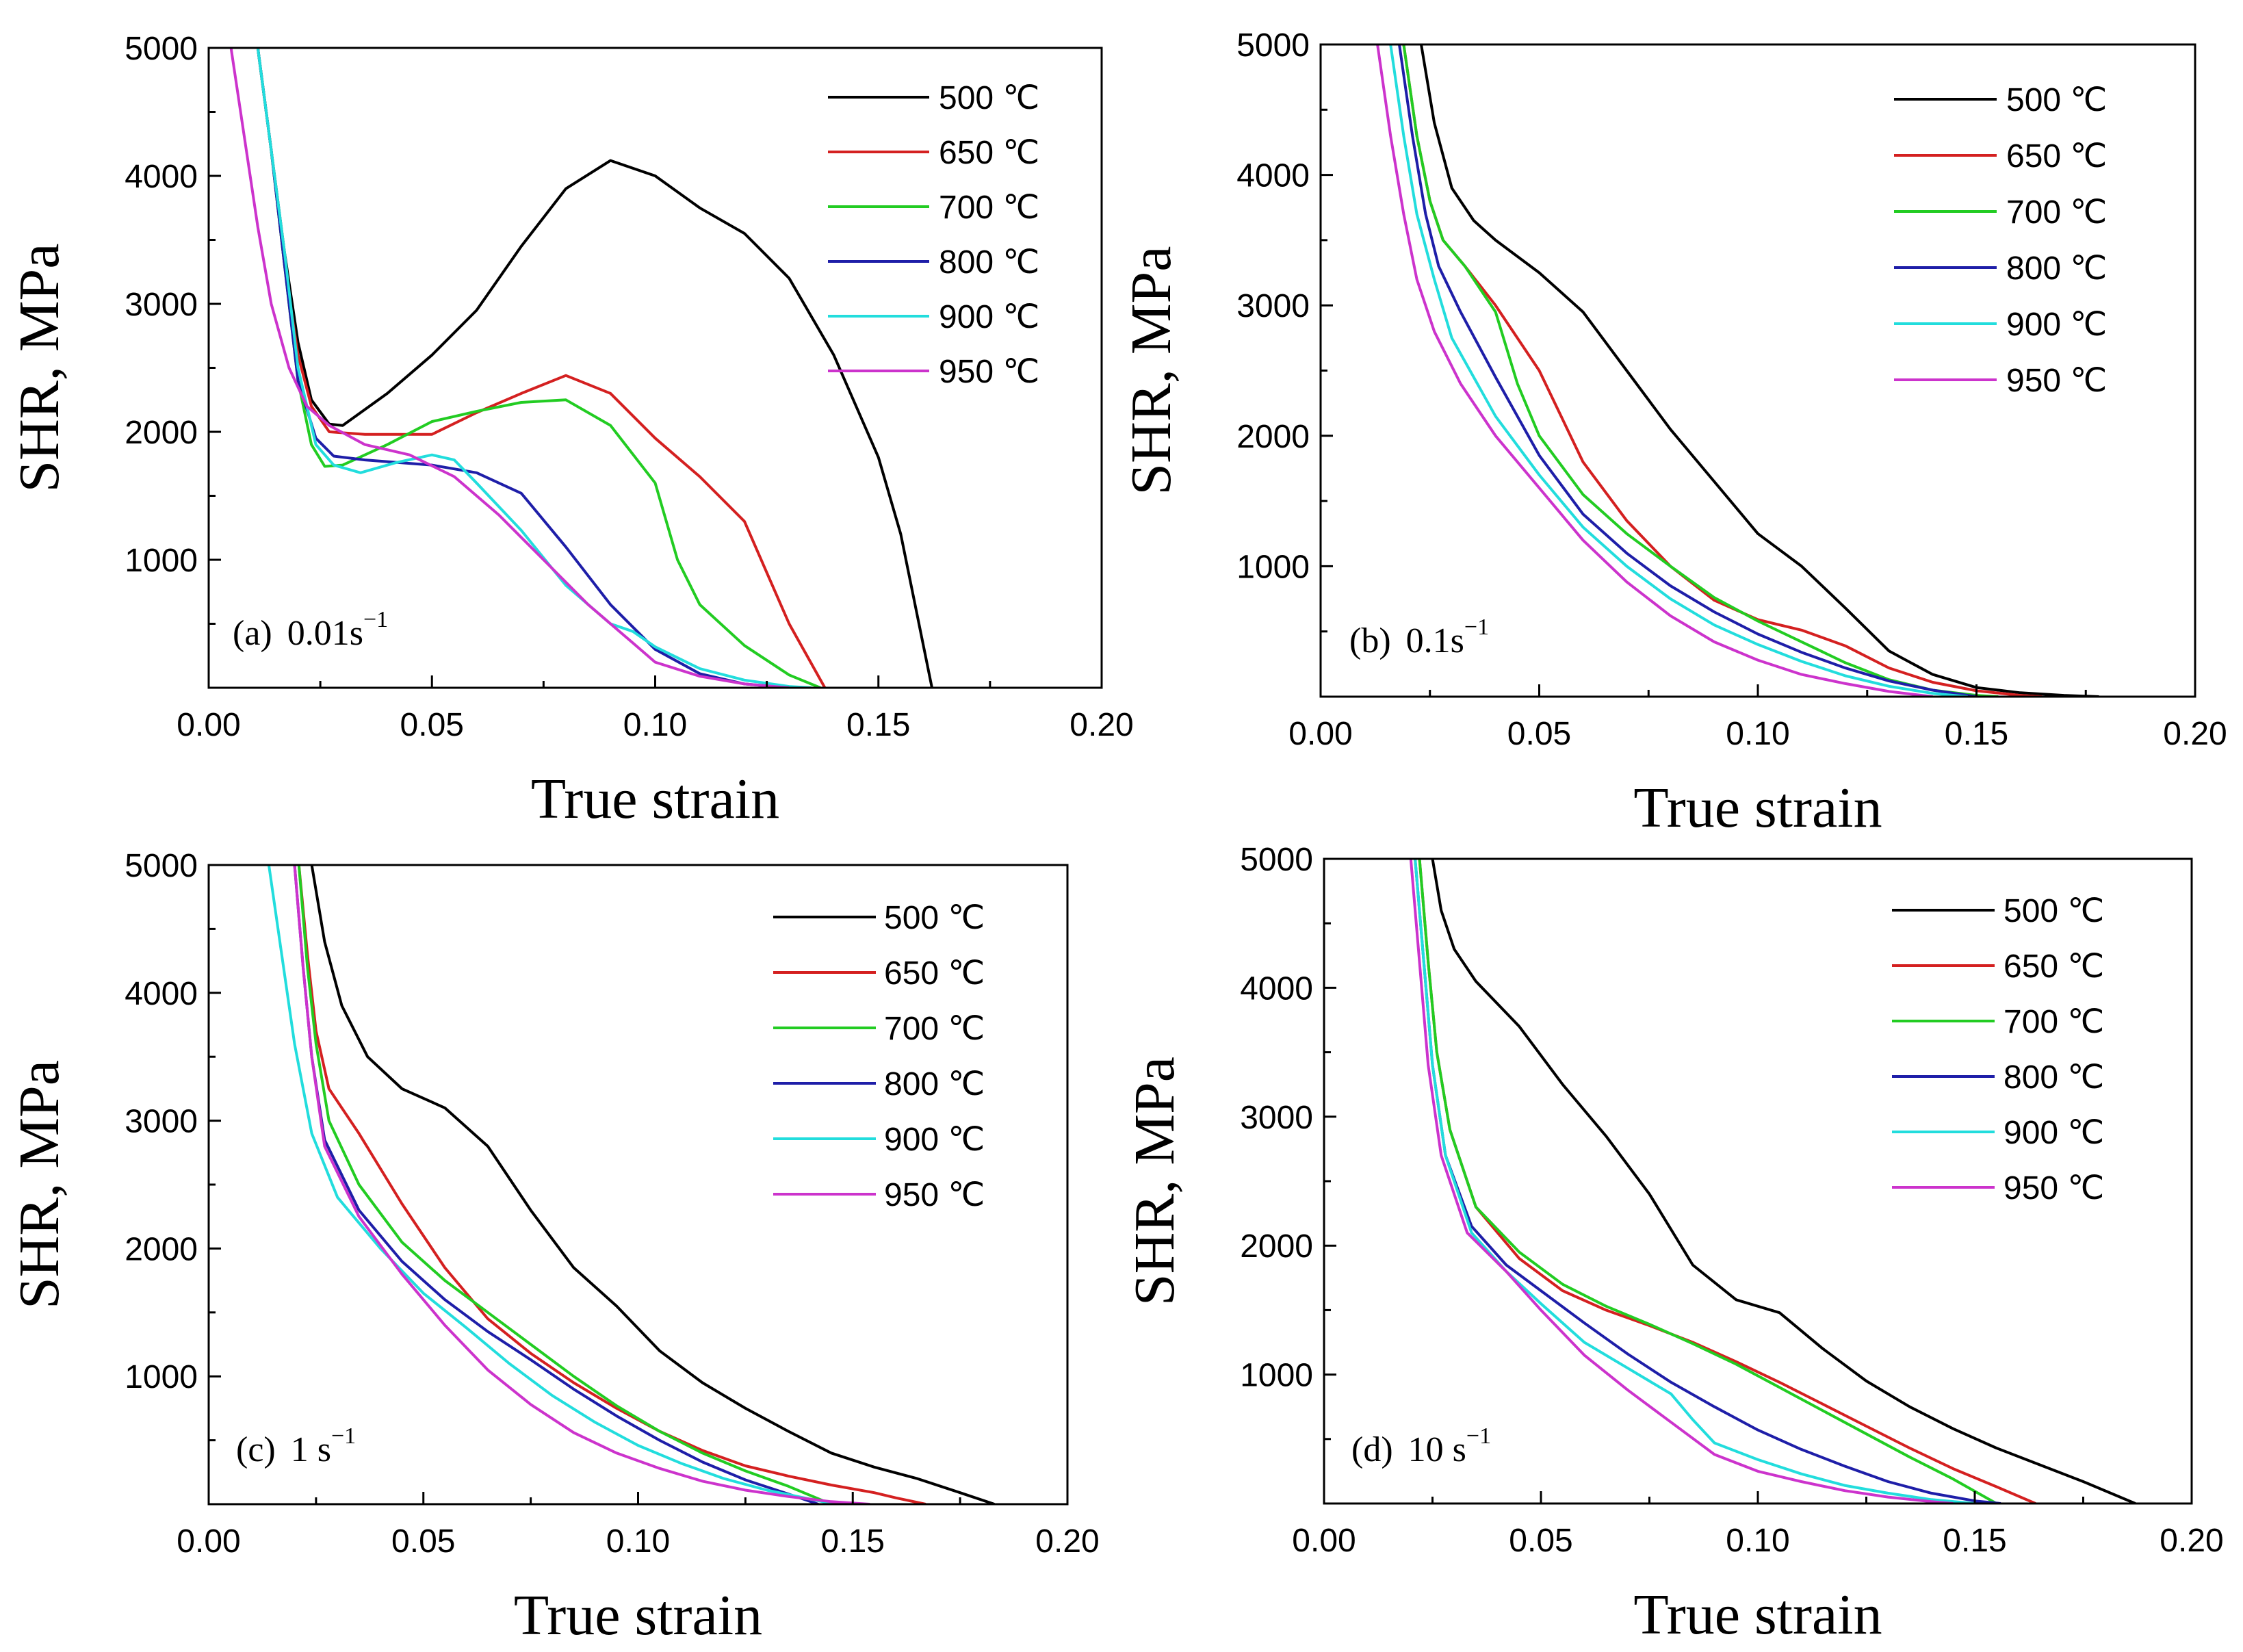 The width and height of the screenshot is (2243, 1652). Describe the element at coordinates (253, 633) in the screenshot. I see `panel-label: (a)` at that location.